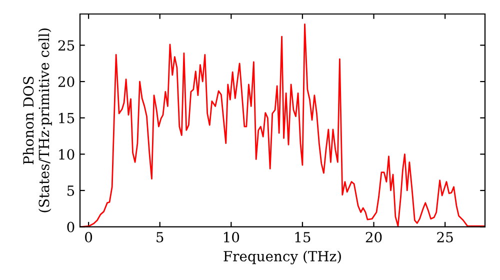  Describe the element at coordinates (70, 227) in the screenshot. I see `y-tick-label: 0` at that location.